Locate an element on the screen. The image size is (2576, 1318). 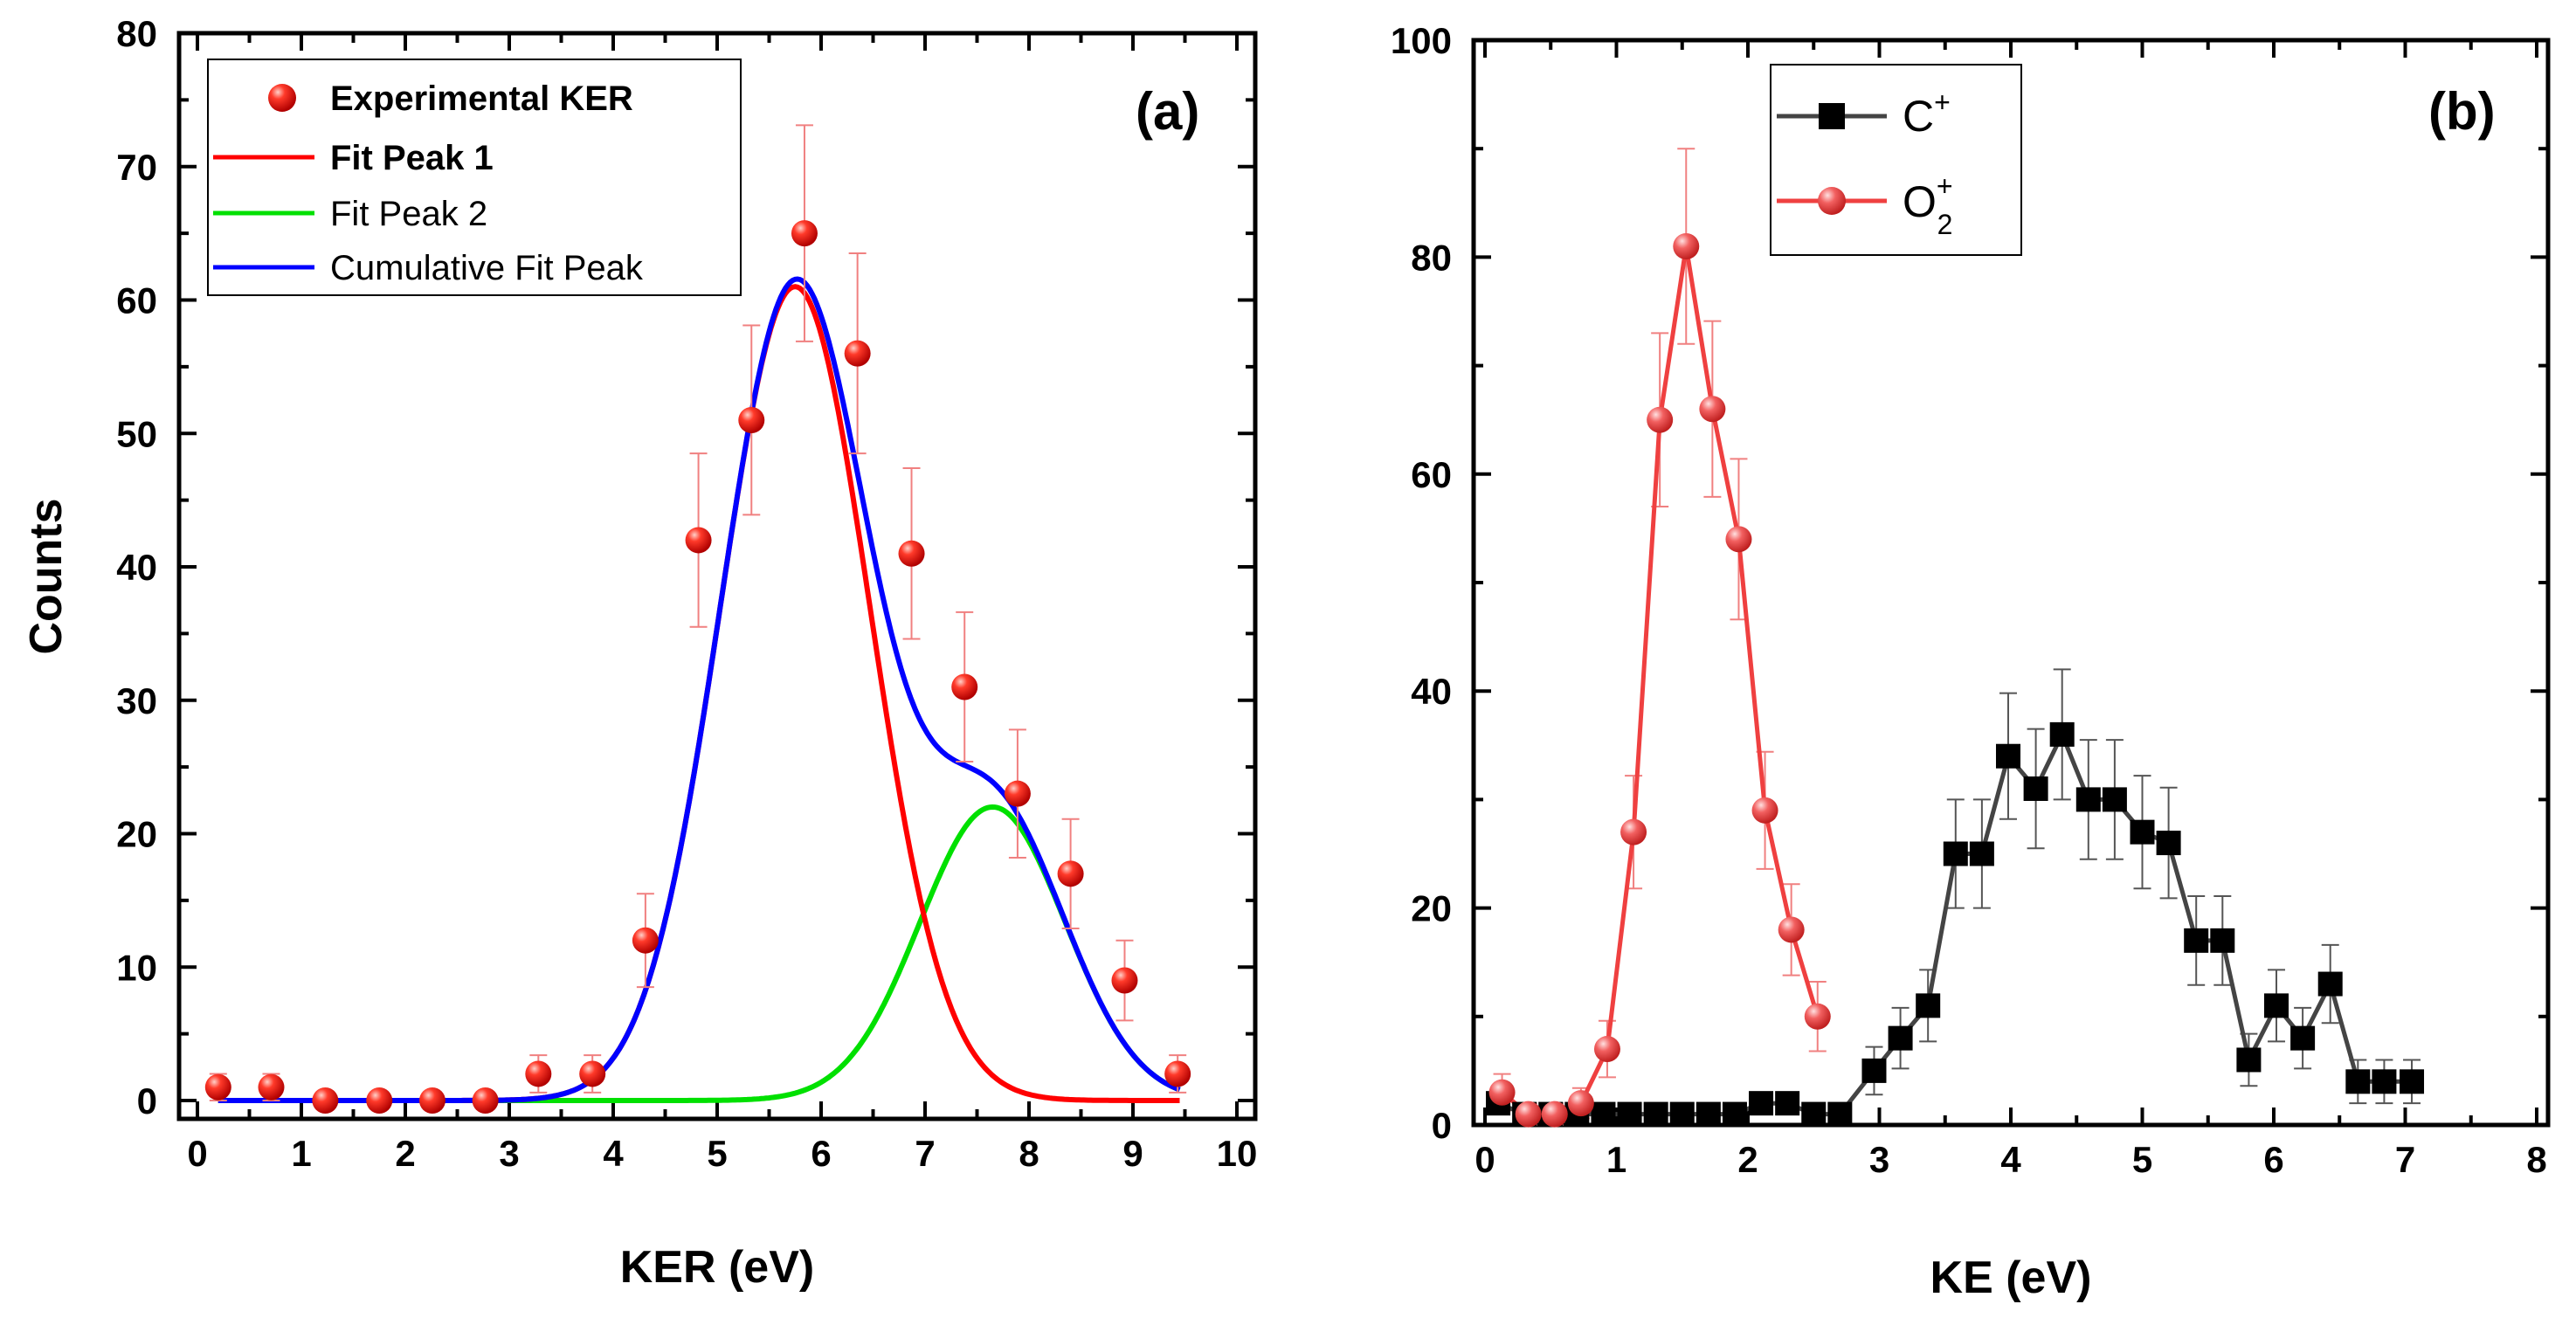
legend-o2-base: O is located at coordinates (1920, 201).